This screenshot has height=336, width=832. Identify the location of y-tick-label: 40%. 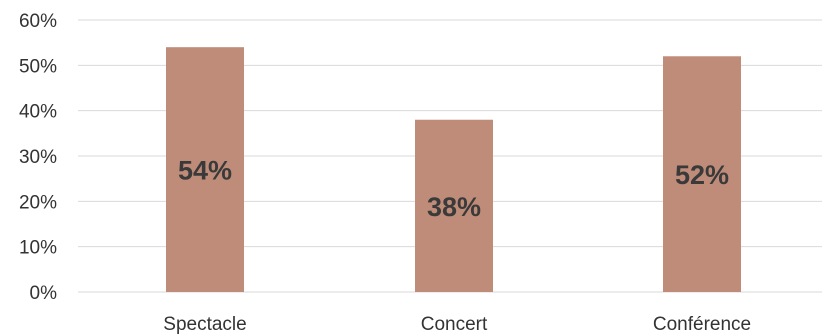
(38, 112).